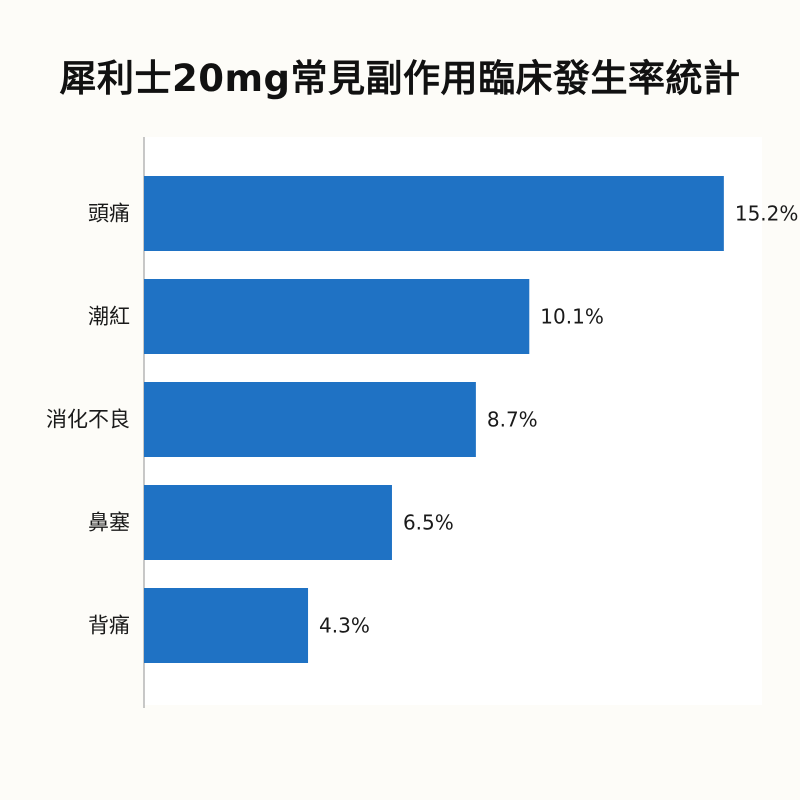 The height and width of the screenshot is (800, 800). What do you see at coordinates (88, 420) in the screenshot?
I see `category-label-3: 消化不良` at bounding box center [88, 420].